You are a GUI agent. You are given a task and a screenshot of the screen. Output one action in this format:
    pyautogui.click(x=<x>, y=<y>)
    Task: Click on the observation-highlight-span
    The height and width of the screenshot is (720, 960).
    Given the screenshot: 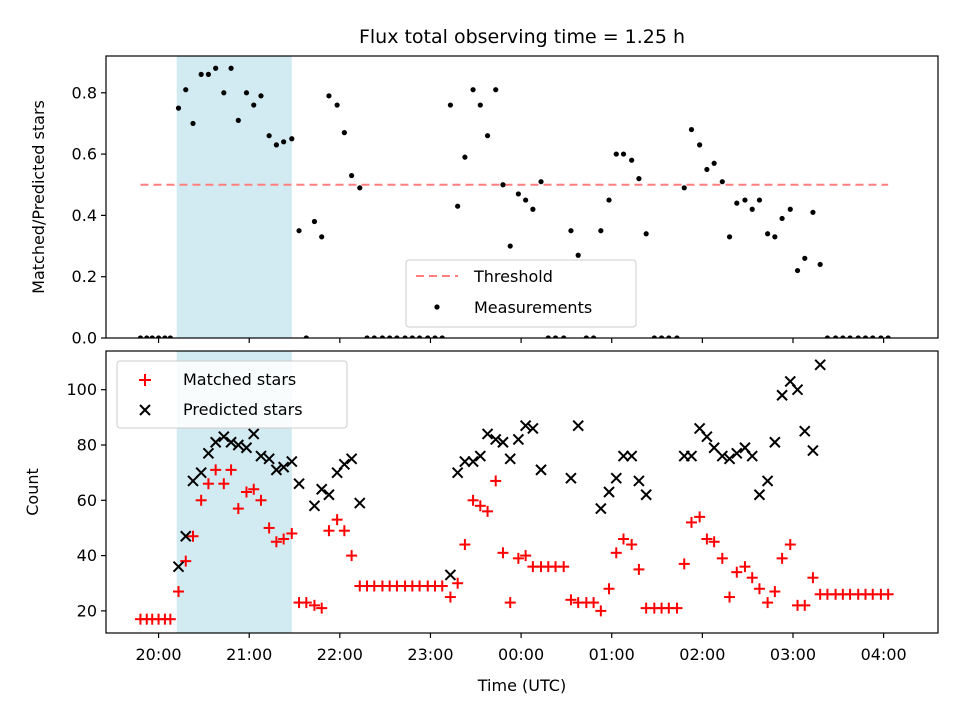 What is the action you would take?
    pyautogui.click(x=234, y=197)
    